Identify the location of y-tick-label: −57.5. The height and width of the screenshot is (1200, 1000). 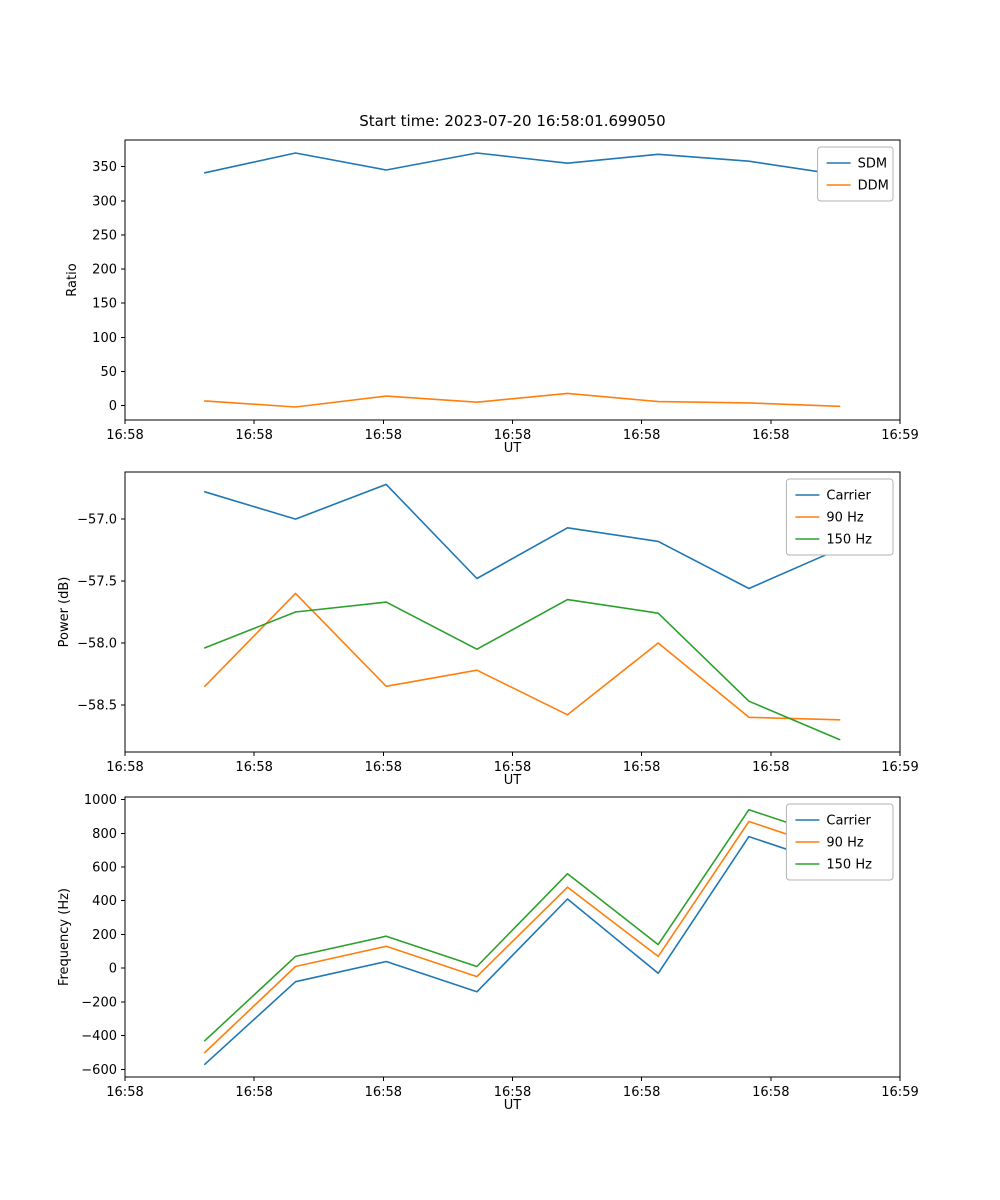
(97, 582).